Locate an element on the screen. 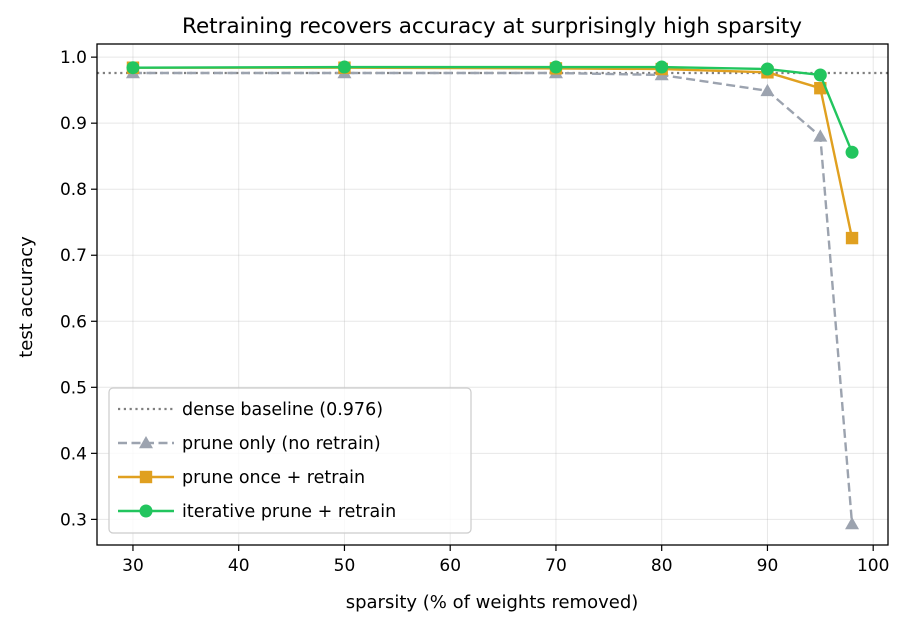 Image resolution: width=909 pixels, height=628 pixels. x-tick-label: 90 is located at coordinates (768, 566).